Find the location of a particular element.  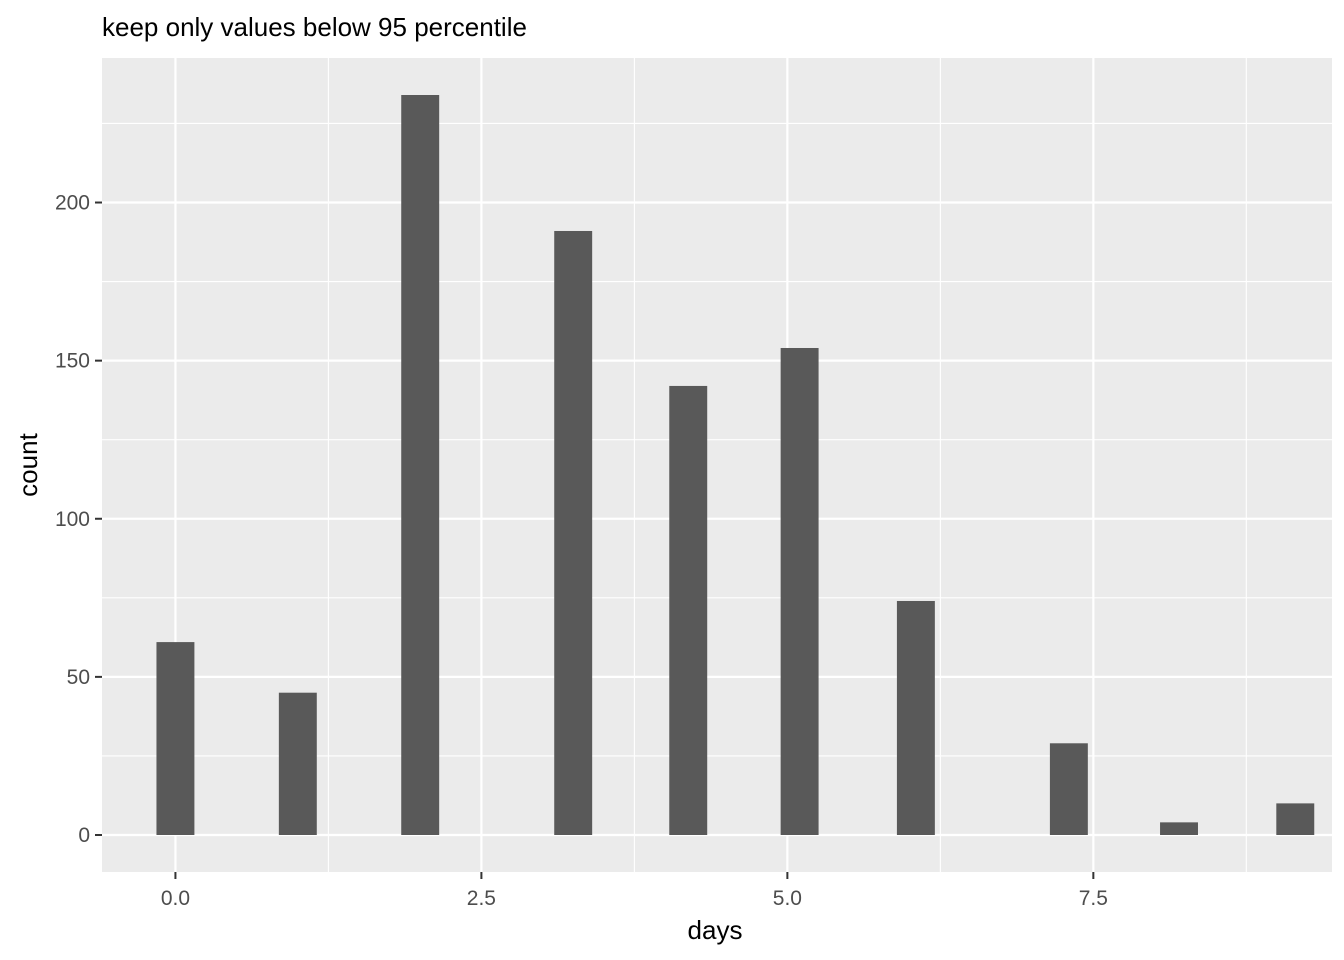

x-tick-label: 0.0 is located at coordinates (175, 898).